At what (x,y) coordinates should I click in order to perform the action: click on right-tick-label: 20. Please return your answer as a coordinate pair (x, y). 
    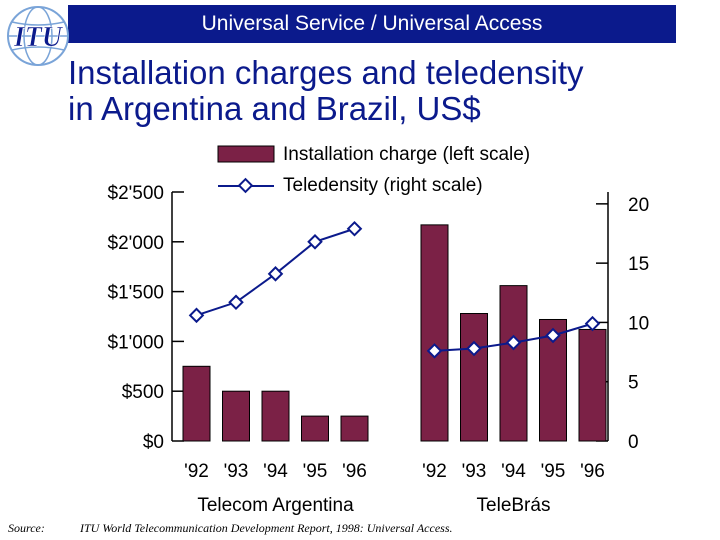
    Looking at the image, I should click on (638, 205).